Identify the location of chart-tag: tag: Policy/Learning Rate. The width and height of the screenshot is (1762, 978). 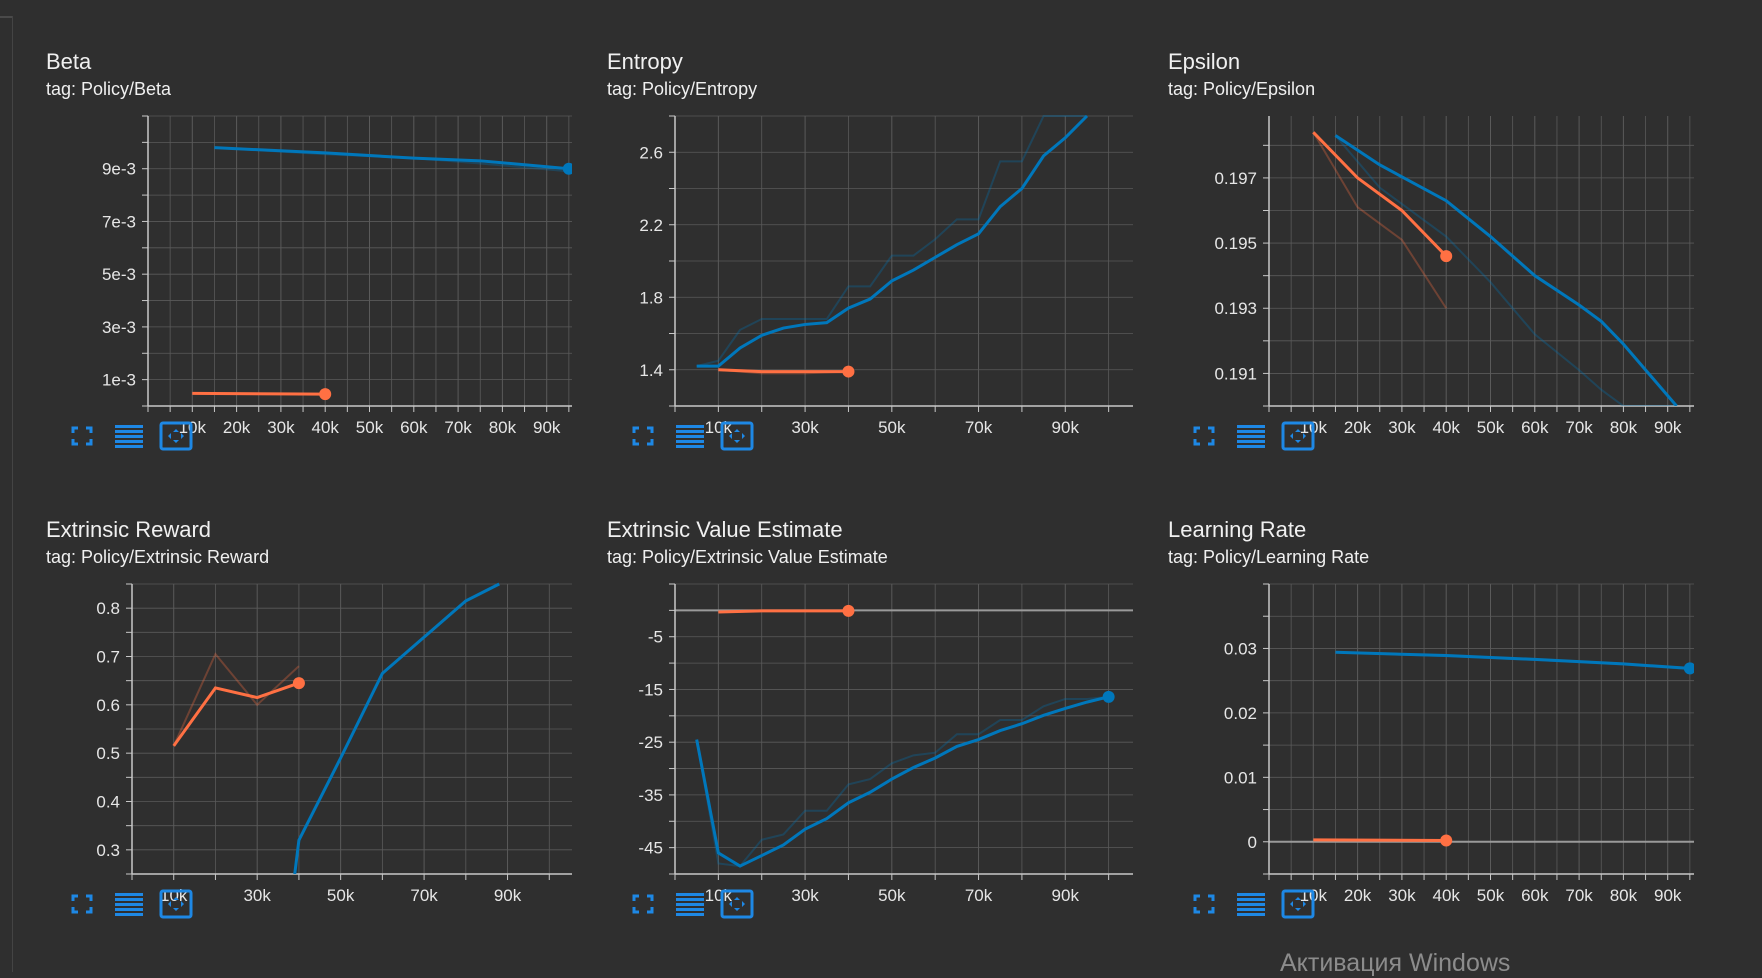
(1269, 557).